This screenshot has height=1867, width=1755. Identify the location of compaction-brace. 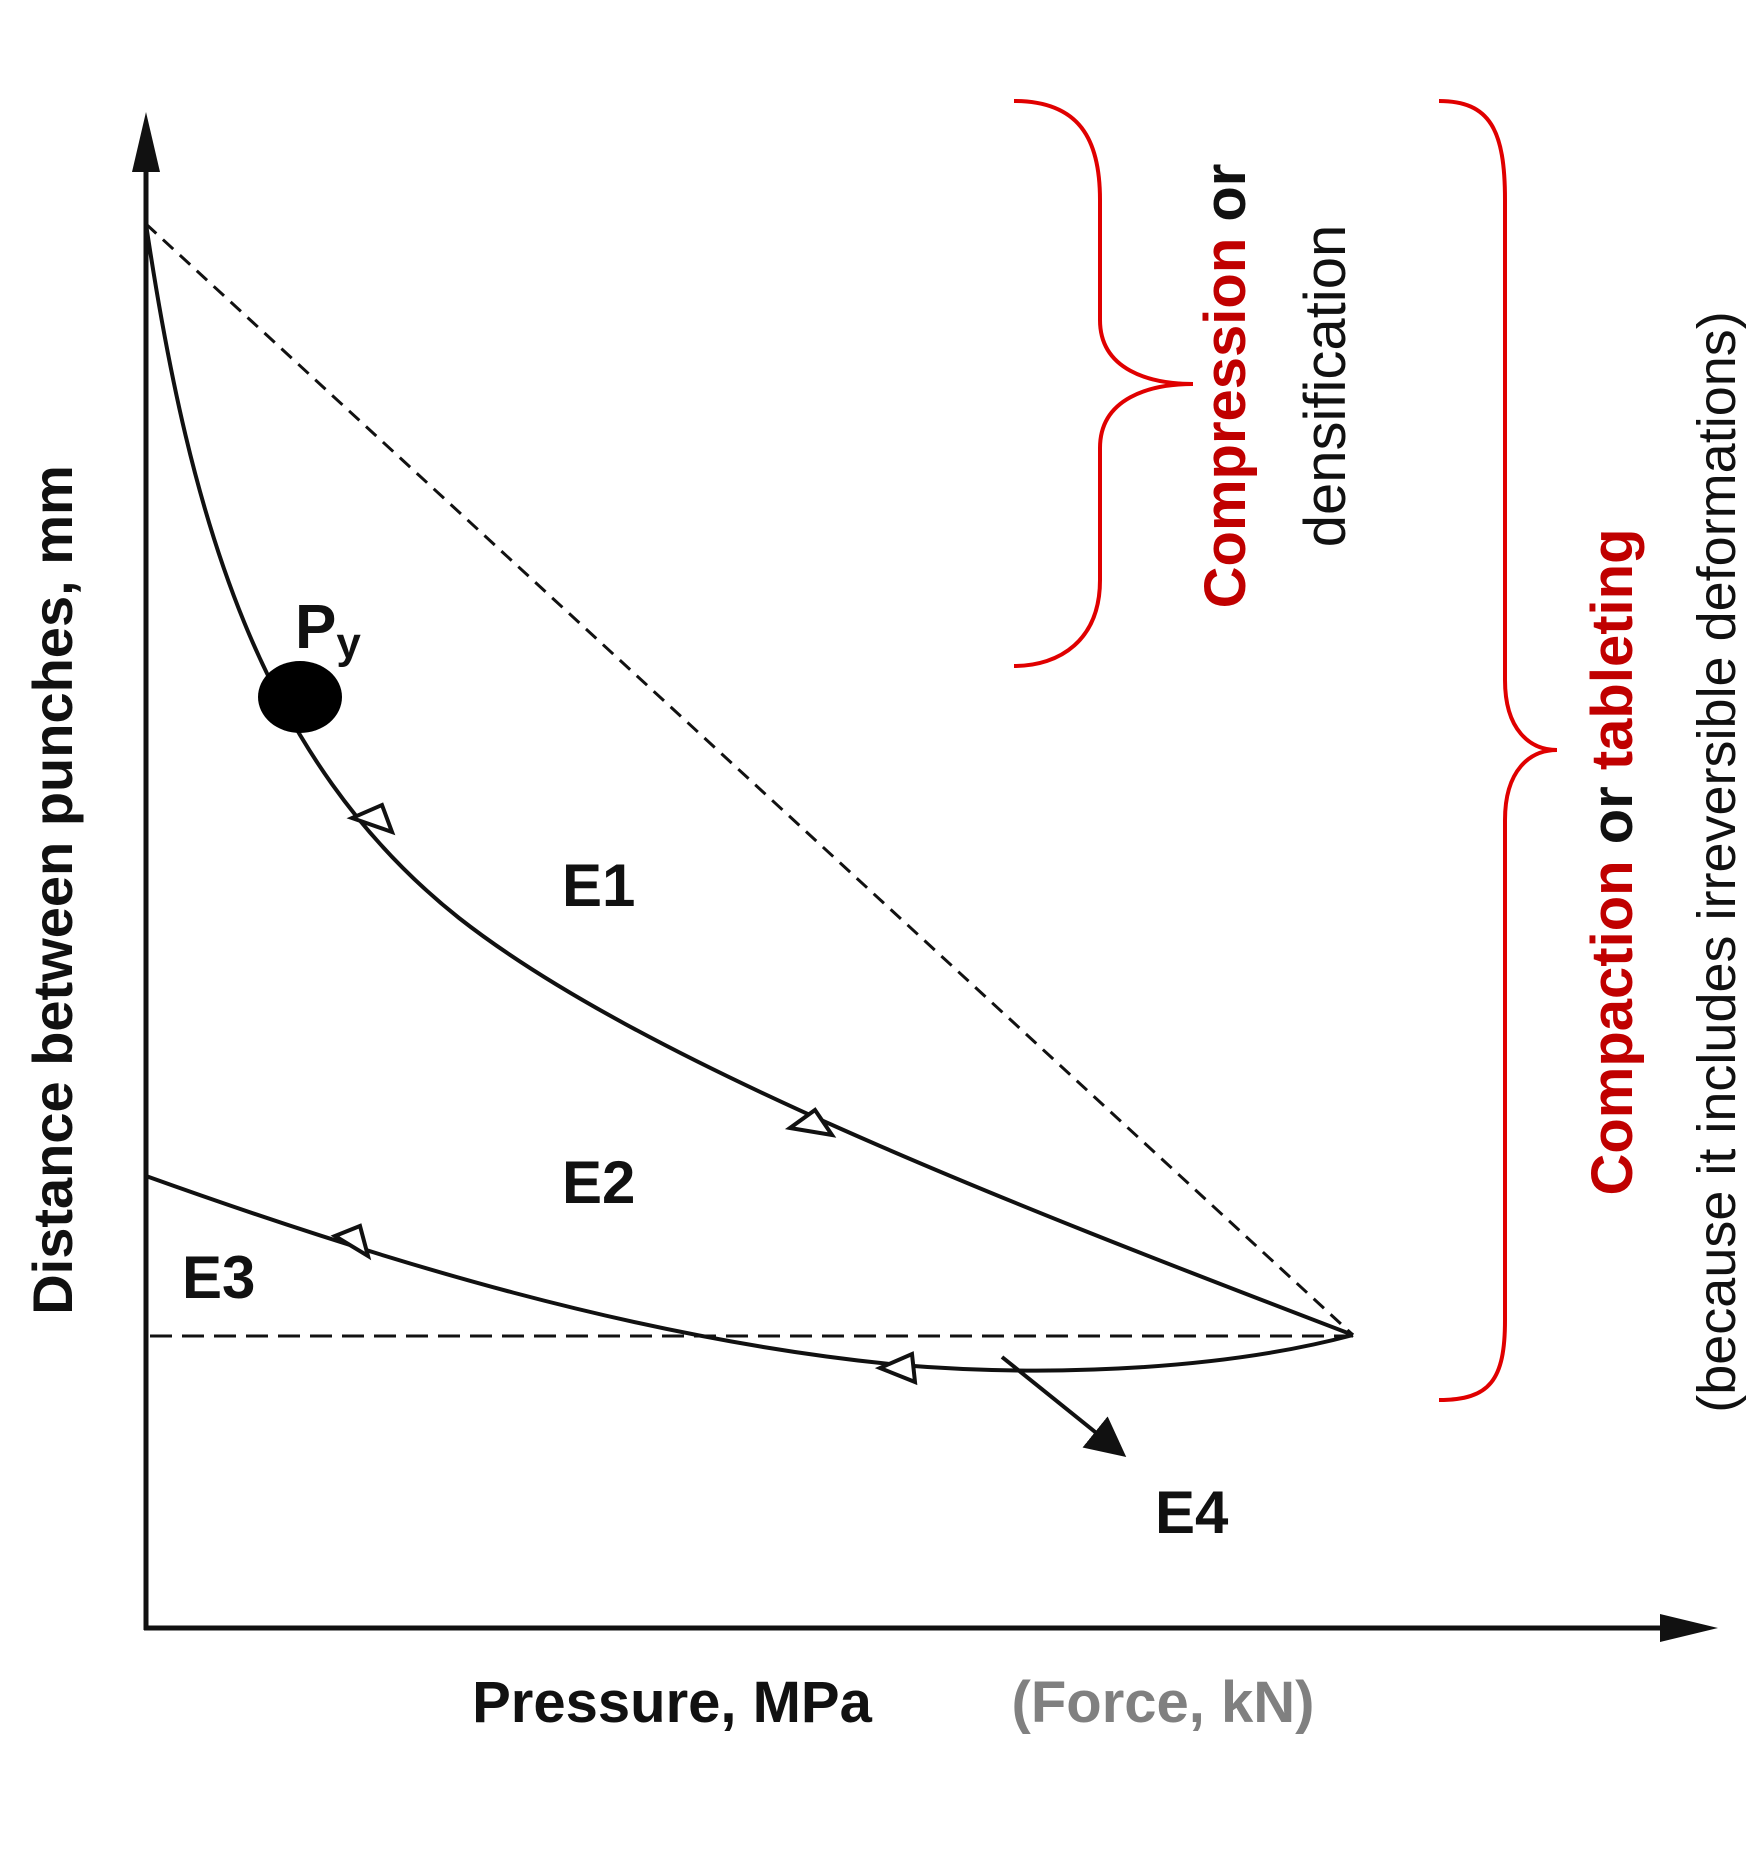
(1498, 750).